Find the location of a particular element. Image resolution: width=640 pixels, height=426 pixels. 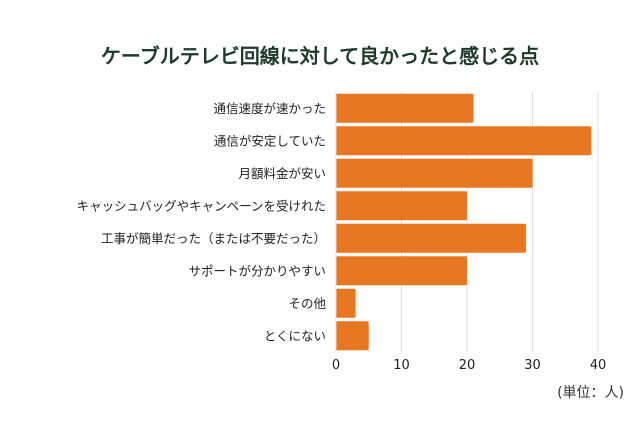

x-tick-label: 30 is located at coordinates (532, 365).